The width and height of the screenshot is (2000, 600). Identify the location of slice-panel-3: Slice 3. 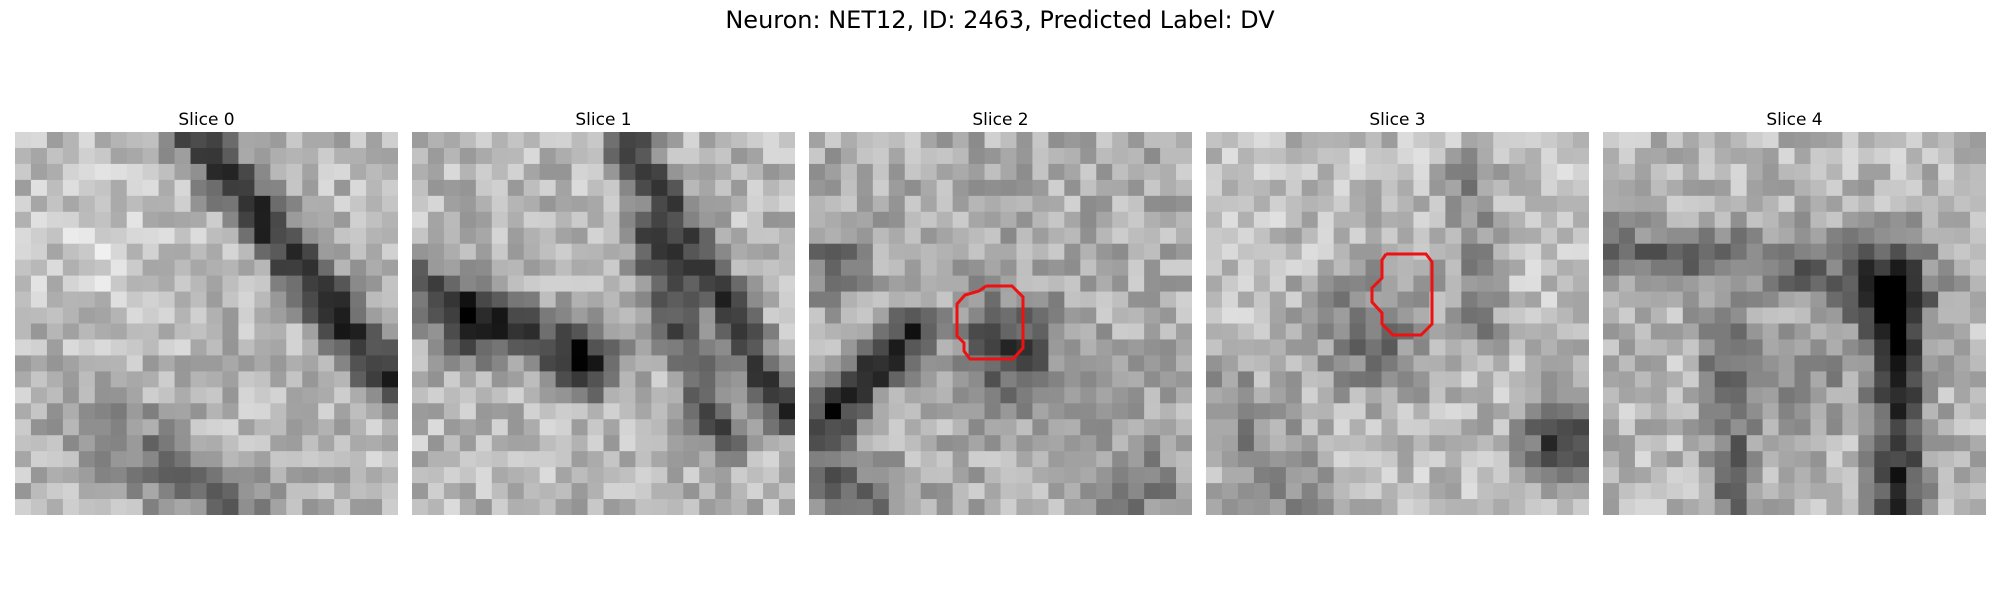
(1397, 311).